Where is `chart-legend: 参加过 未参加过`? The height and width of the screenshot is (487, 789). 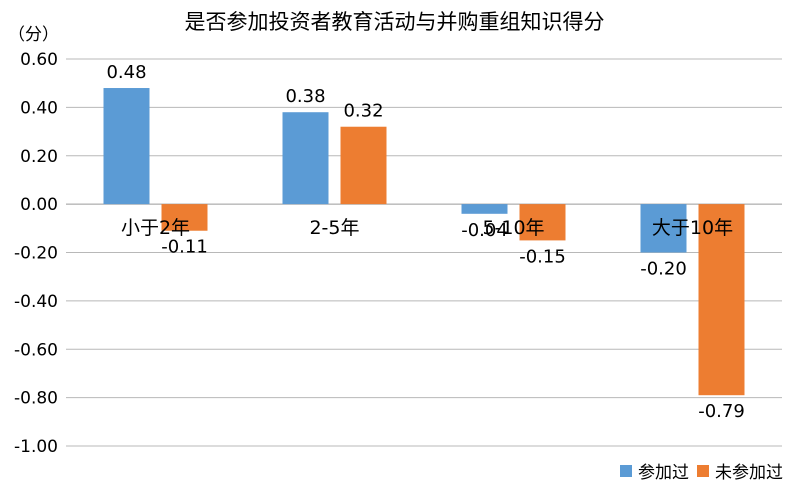 chart-legend: 参加过 未参加过 is located at coordinates (701, 470).